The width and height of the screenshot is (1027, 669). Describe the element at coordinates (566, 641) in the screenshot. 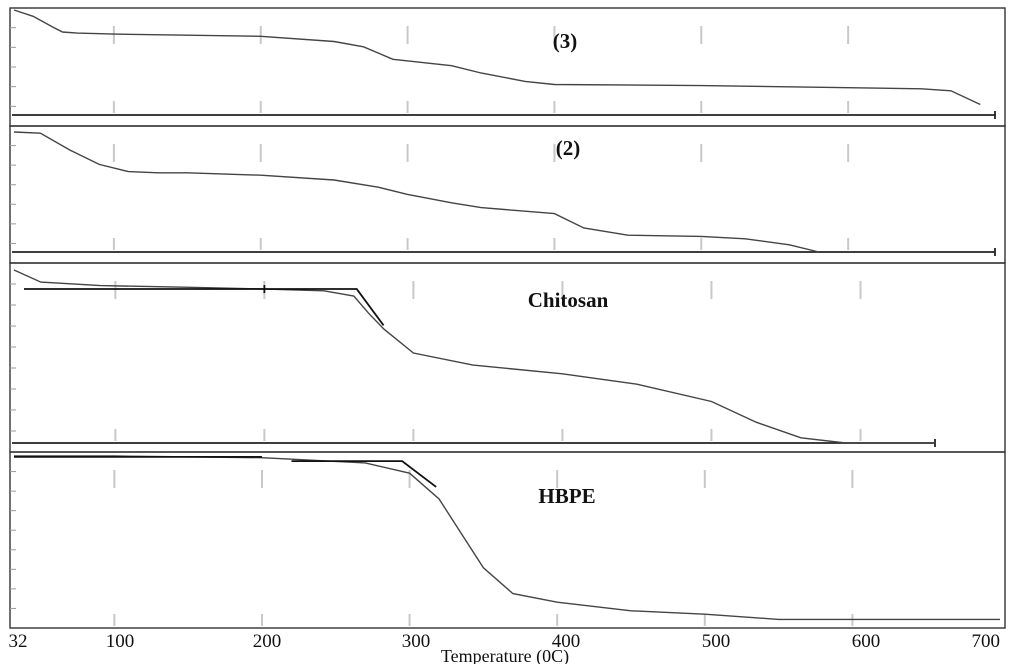

I see `x-tick-label: 400` at that location.